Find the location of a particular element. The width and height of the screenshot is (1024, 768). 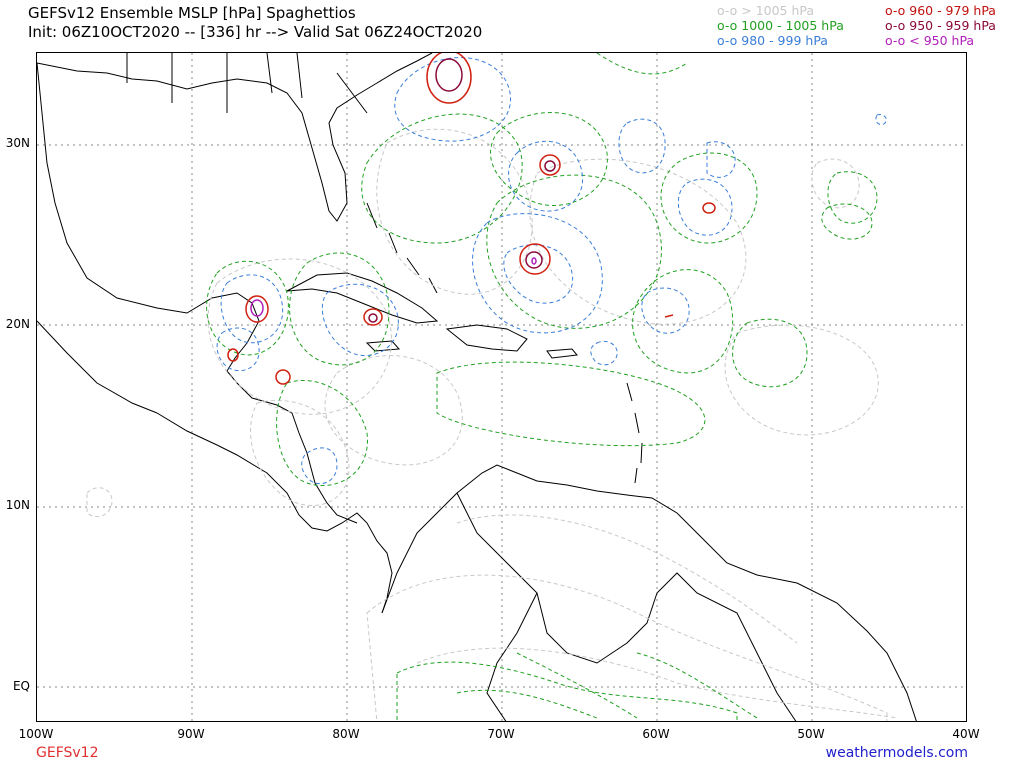

title-line-1: GEFSv12 Ensemble MSLP [hPa] Spaghettios is located at coordinates (192, 13).